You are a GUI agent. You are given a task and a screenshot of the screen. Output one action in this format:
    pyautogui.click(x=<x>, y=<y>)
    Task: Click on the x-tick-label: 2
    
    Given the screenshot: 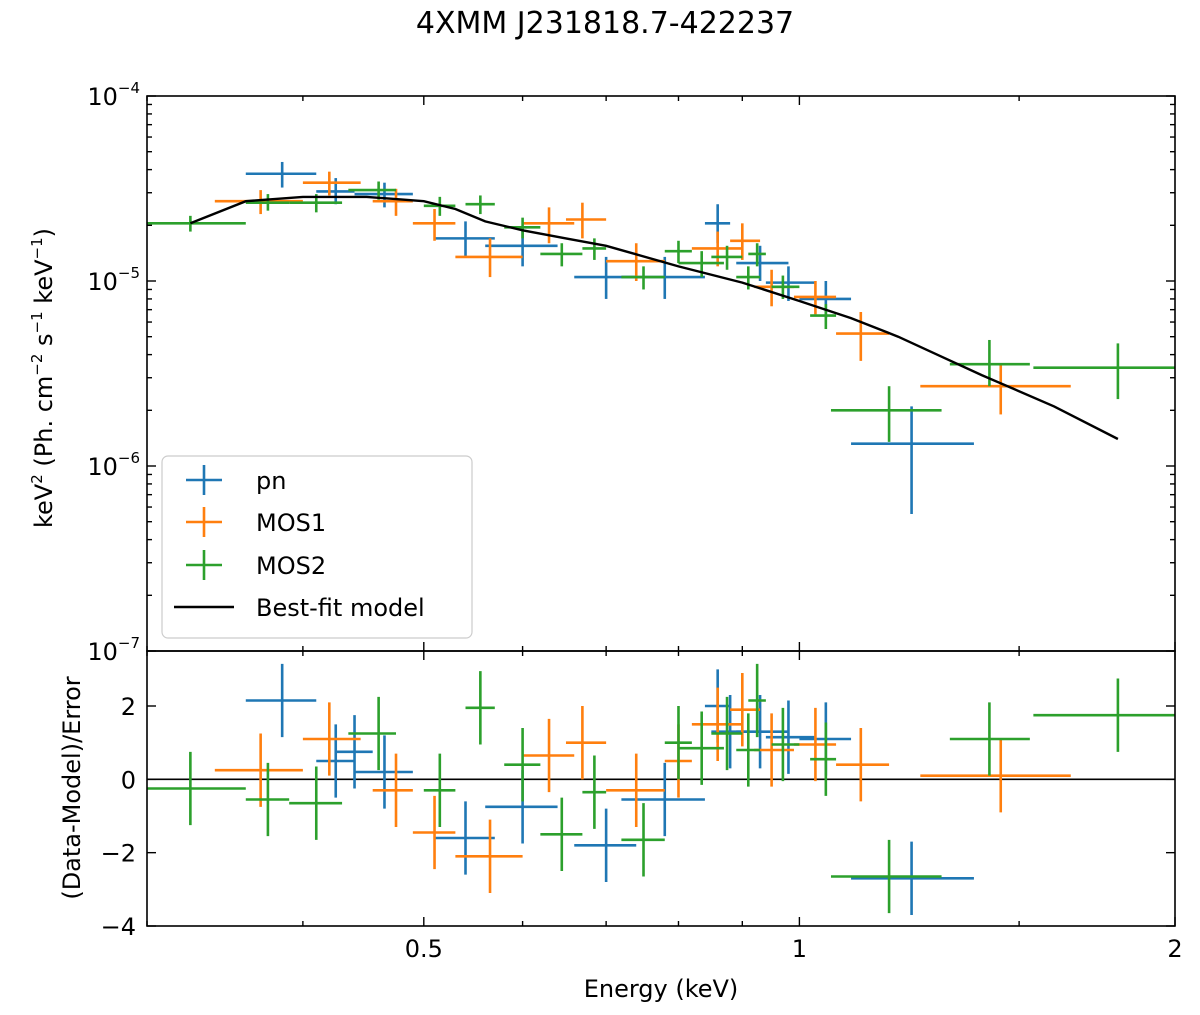 What is the action you would take?
    pyautogui.click(x=1174, y=949)
    